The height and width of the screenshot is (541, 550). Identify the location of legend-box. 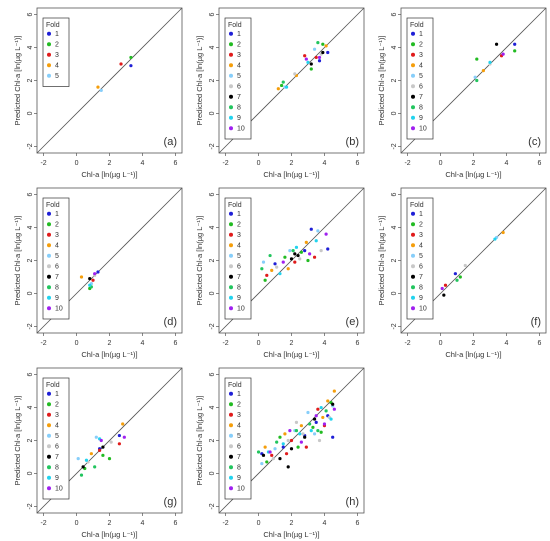
(420, 258).